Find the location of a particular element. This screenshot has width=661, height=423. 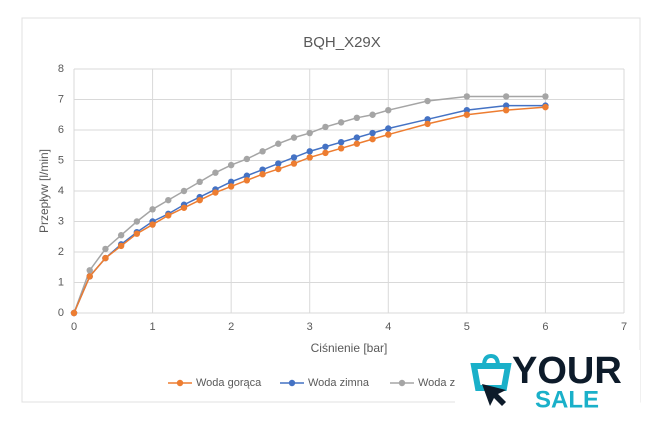

x-tick-label: 2 is located at coordinates (231, 327).